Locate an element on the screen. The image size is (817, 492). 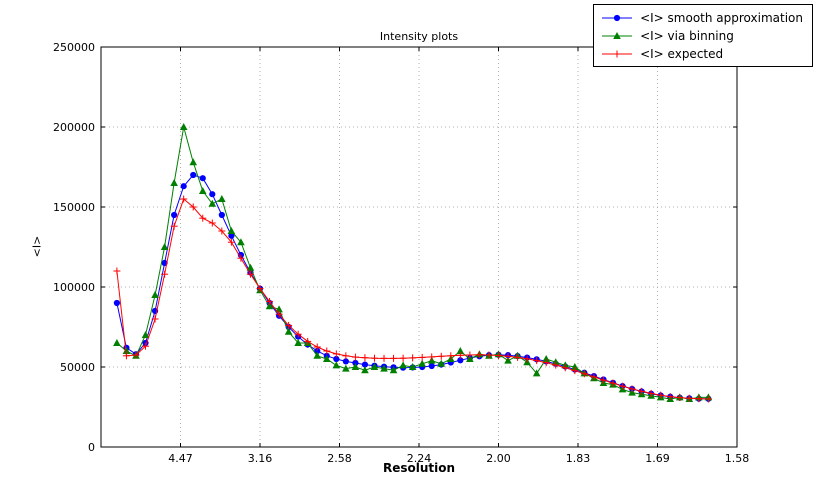
legend-key-triangle is located at coordinates (617, 35).